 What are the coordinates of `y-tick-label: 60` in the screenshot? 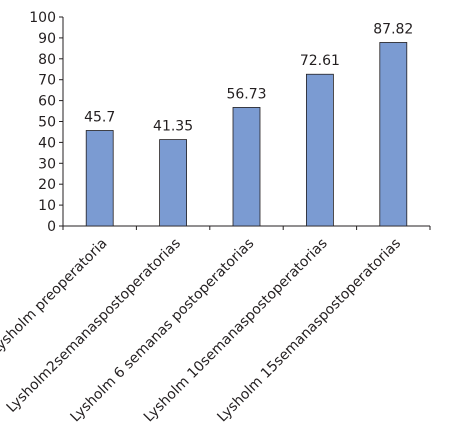 It's located at (47, 102).